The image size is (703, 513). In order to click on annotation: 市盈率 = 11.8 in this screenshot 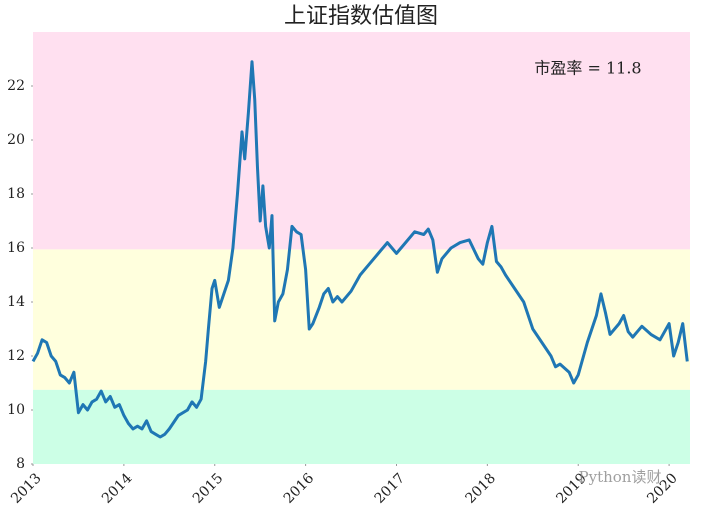, I will do `click(587, 68)`.